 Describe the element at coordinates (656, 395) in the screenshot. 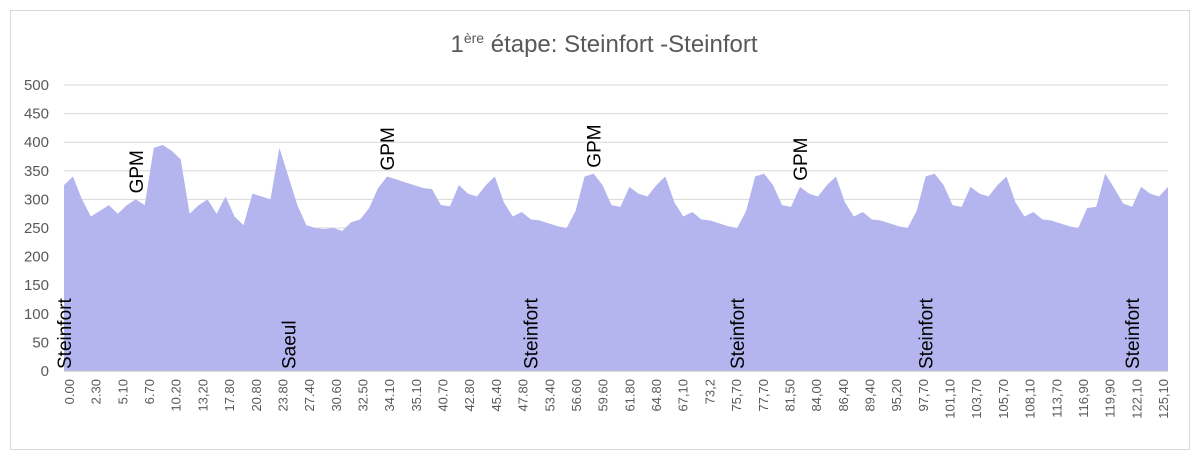

I see `x-tick-label: 64.80` at that location.